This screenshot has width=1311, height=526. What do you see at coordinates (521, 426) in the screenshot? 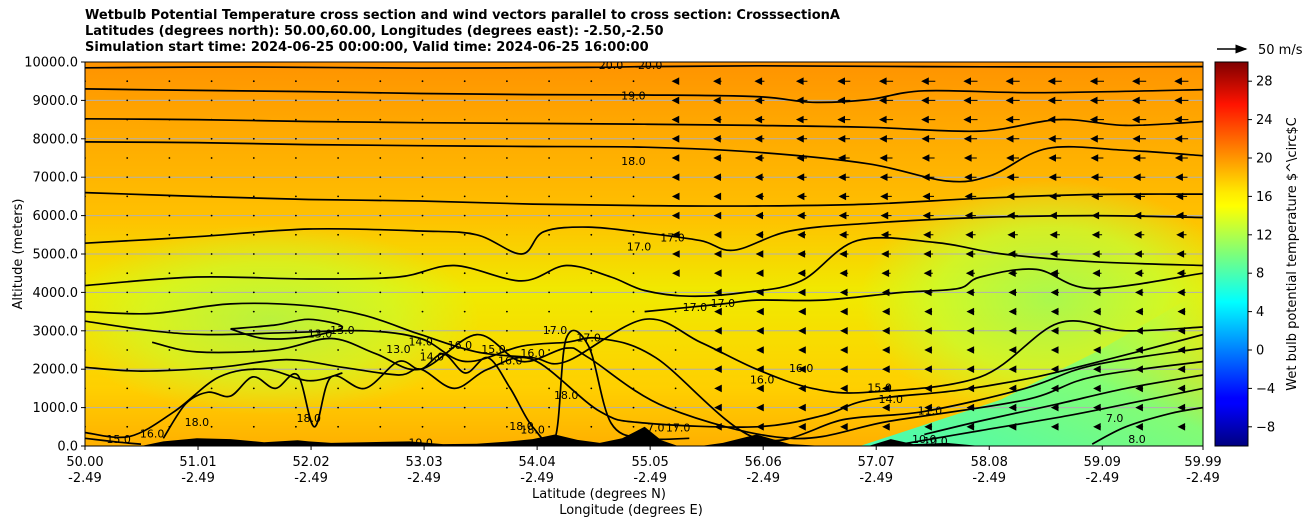
I see `contour-label: 18.0` at bounding box center [521, 426].